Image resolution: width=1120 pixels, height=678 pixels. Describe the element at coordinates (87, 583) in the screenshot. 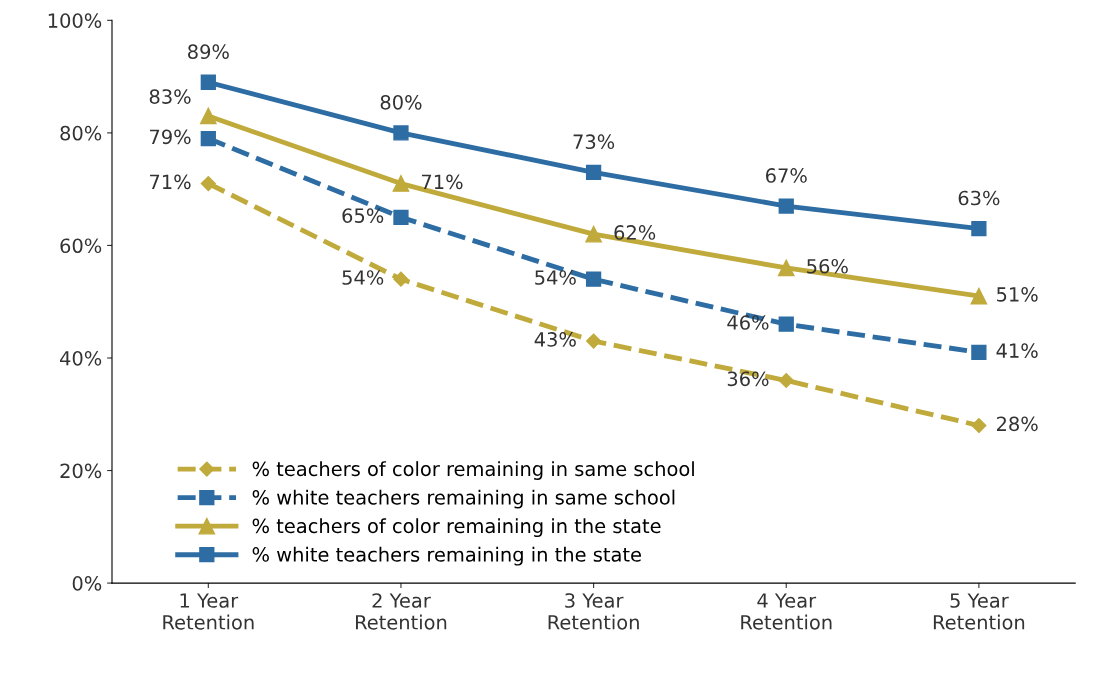

I see `y-tick-label: 0%` at that location.